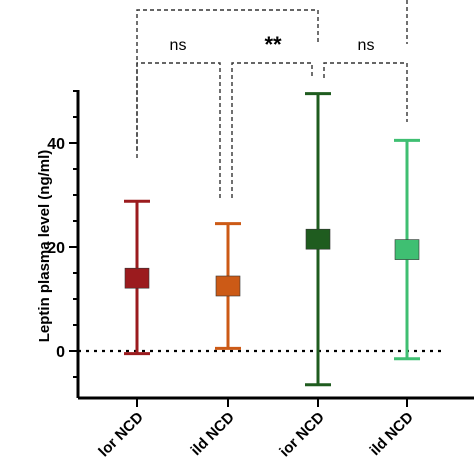  Describe the element at coordinates (302, 435) in the screenshot. I see `x-tick-label: ior NCD` at that location.